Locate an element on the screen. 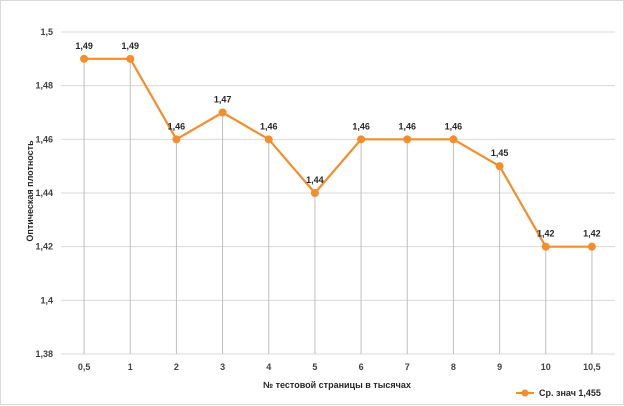 Image resolution: width=624 pixels, height=406 pixels. legend: Ср. знач 1,455 is located at coordinates (558, 393).